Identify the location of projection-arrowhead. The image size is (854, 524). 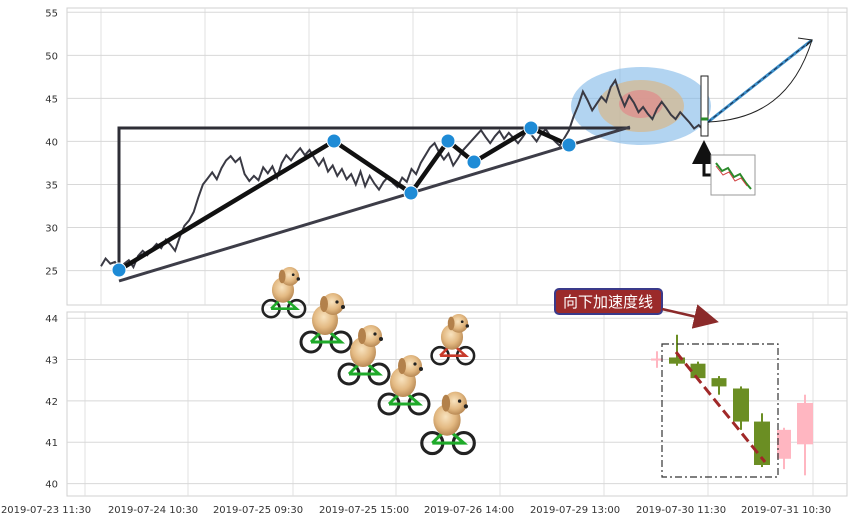
(805, 42).